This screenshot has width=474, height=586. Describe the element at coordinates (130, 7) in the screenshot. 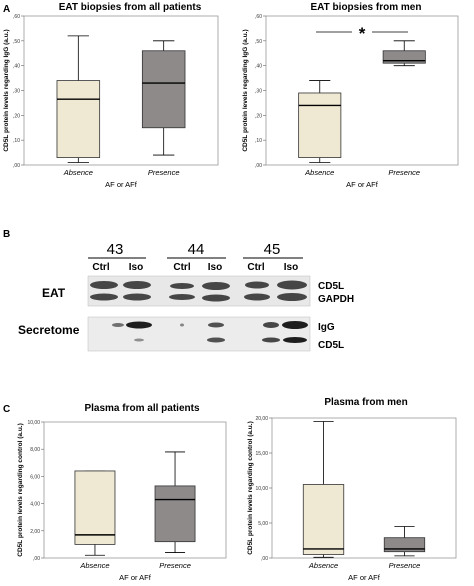

I see `chart-title: EAT biopsies from all patients` at that location.